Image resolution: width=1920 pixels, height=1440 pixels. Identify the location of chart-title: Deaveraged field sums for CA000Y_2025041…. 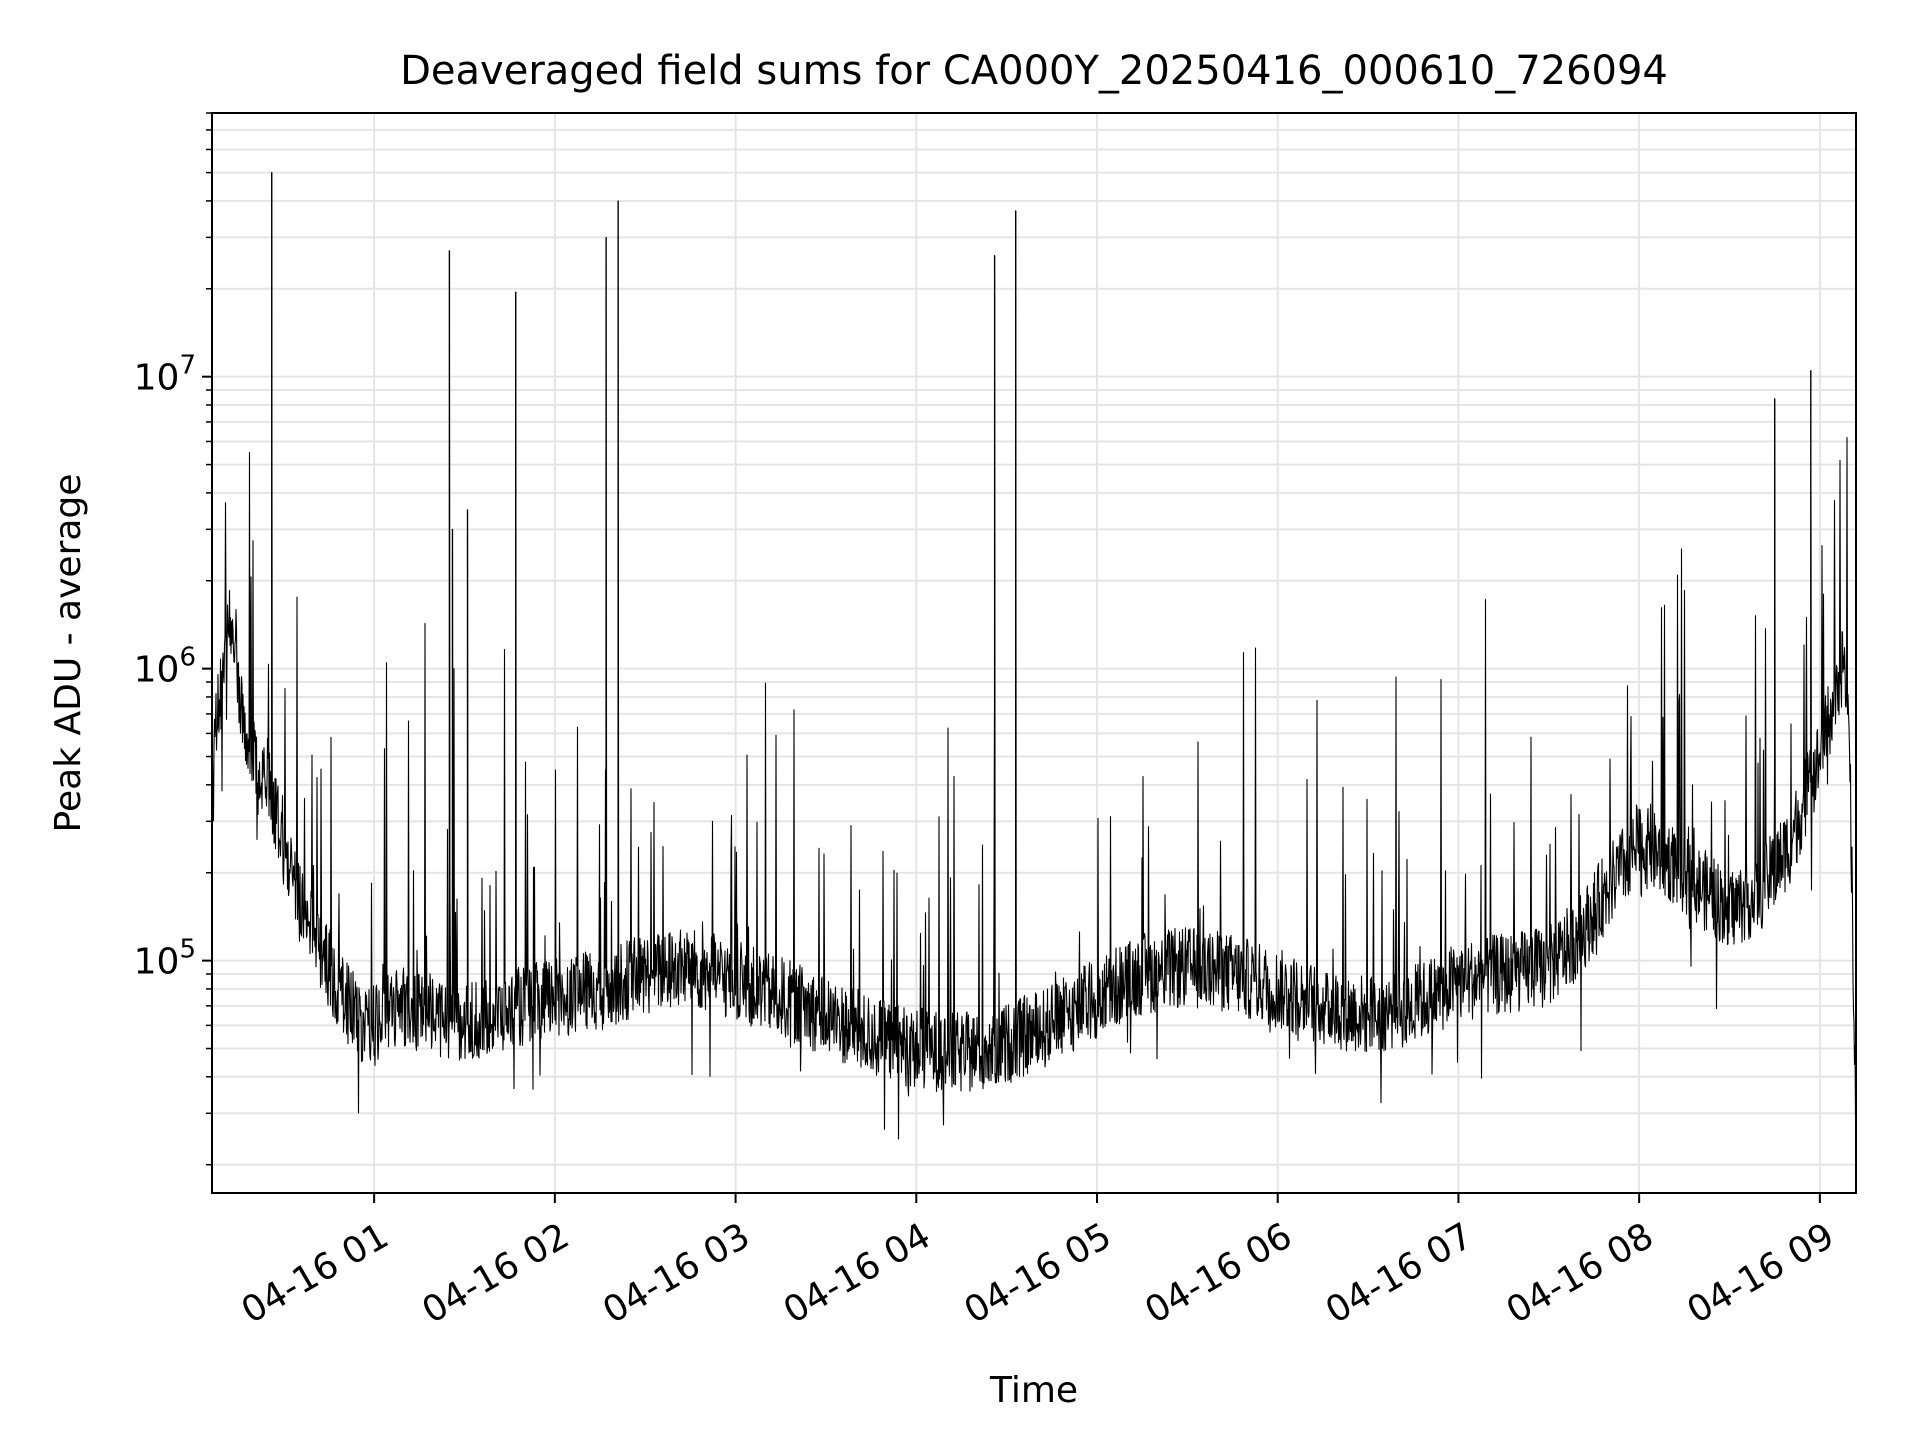
(1034, 71).